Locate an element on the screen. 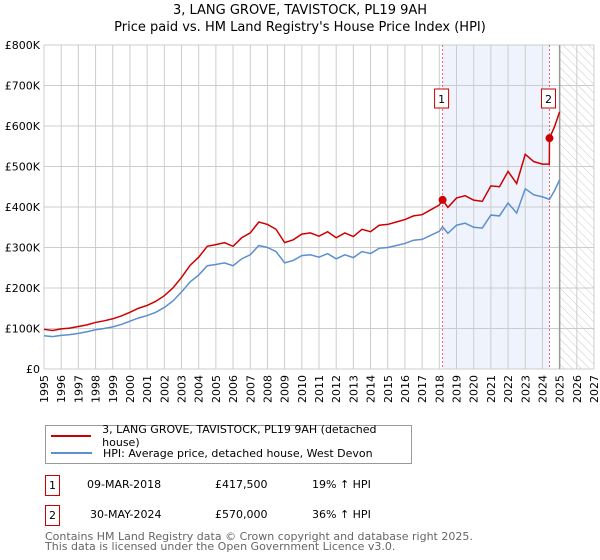 The image size is (600, 560). chart-title: 3, LANG GROVE, TAVISTOCK, PL19 9AH is located at coordinates (300, 10).